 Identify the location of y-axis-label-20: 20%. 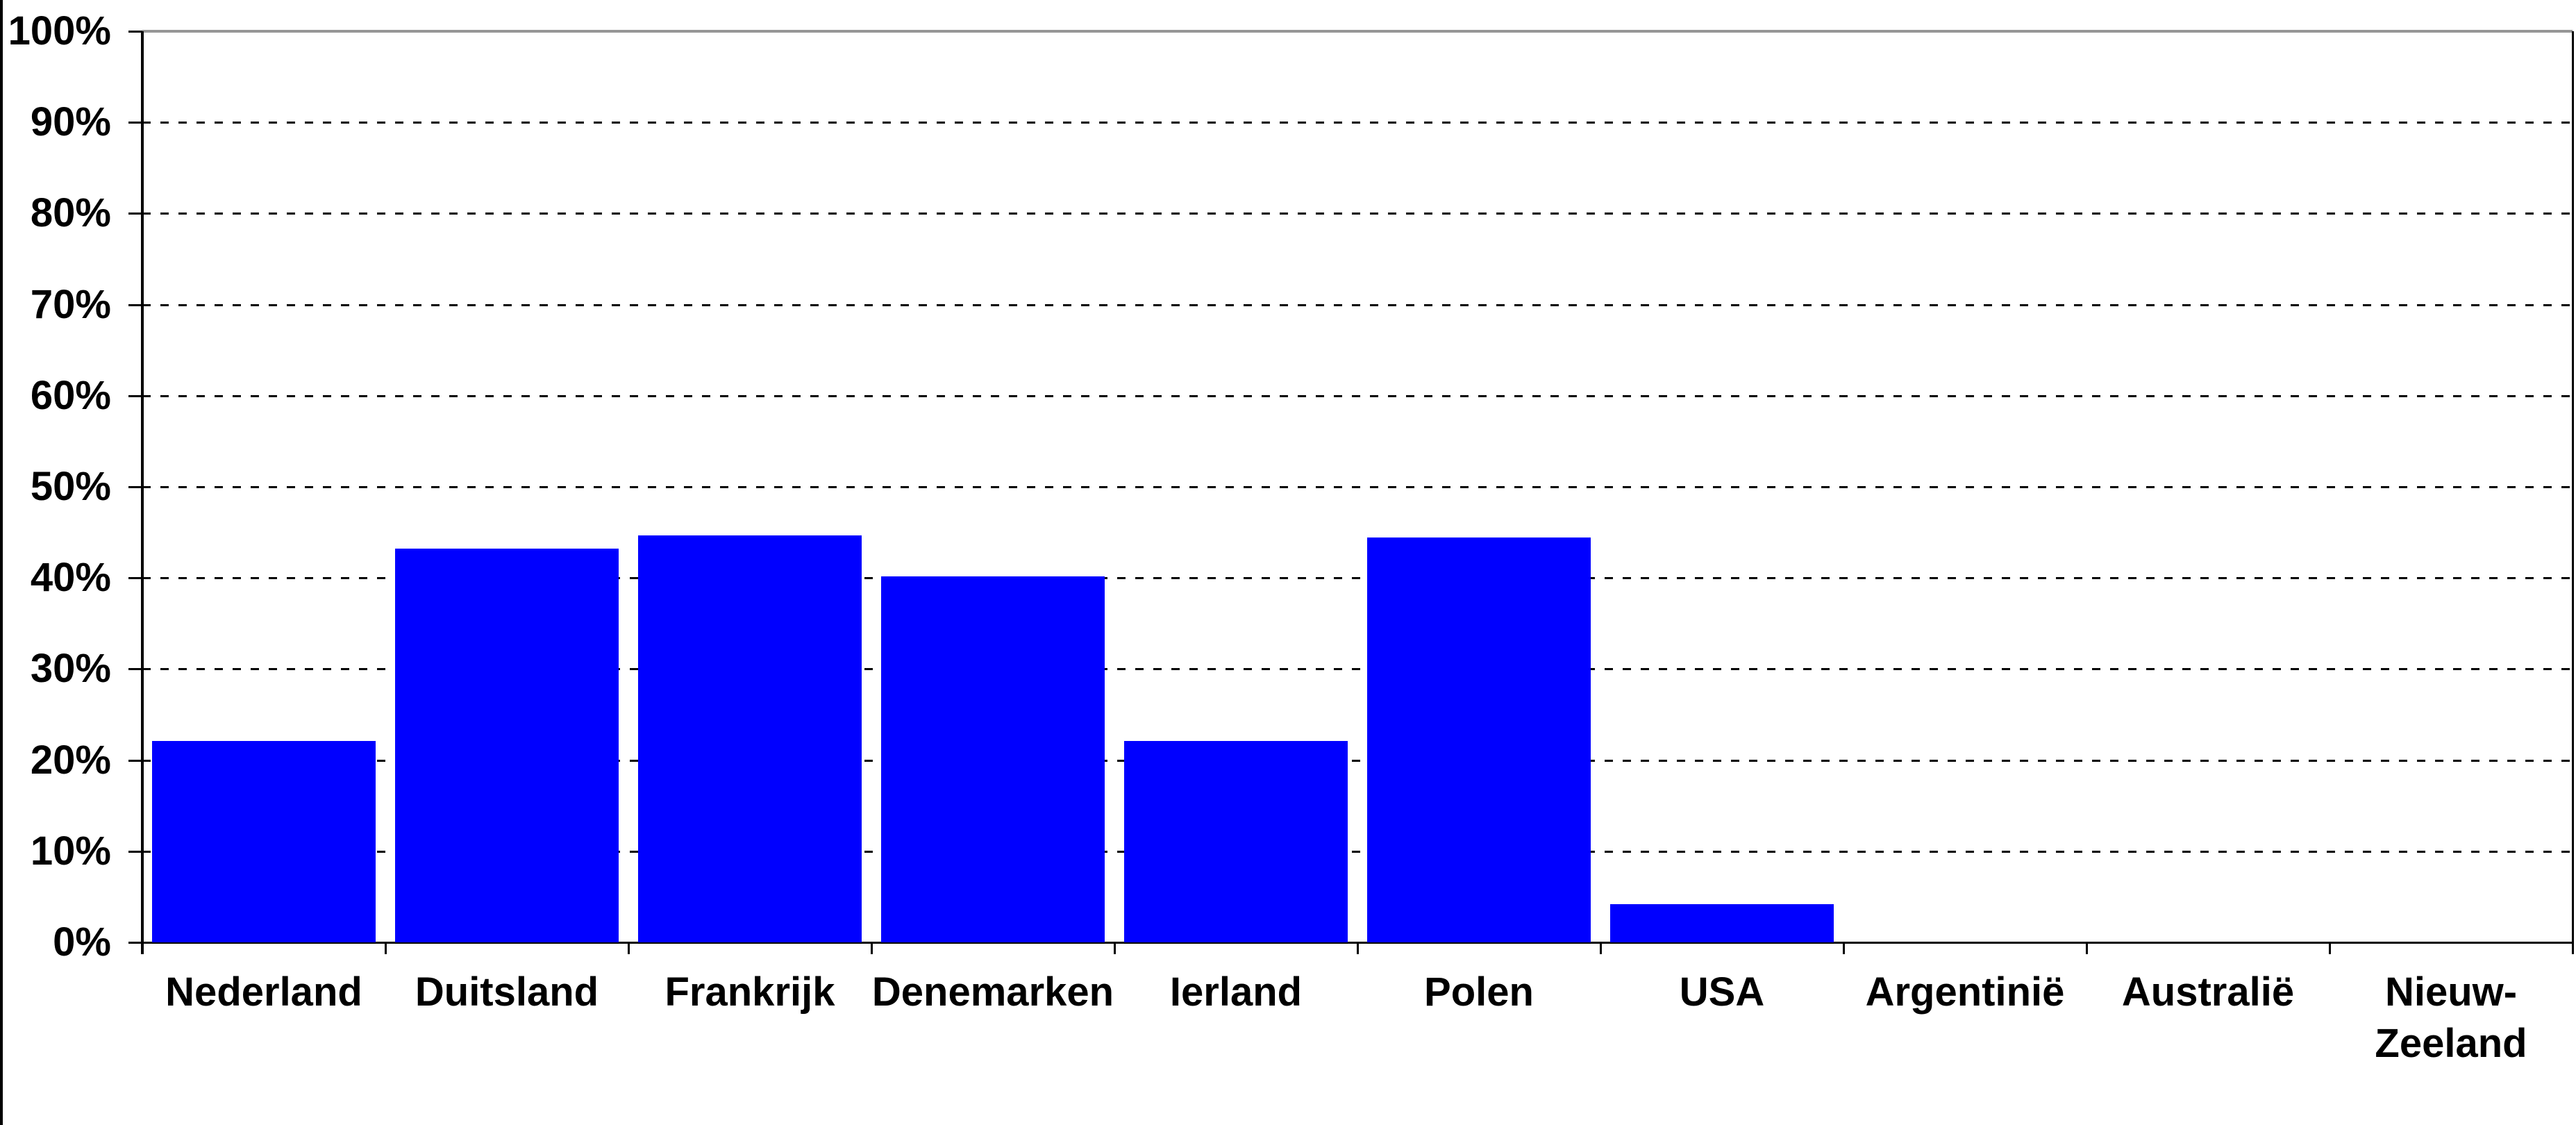
(70, 760).